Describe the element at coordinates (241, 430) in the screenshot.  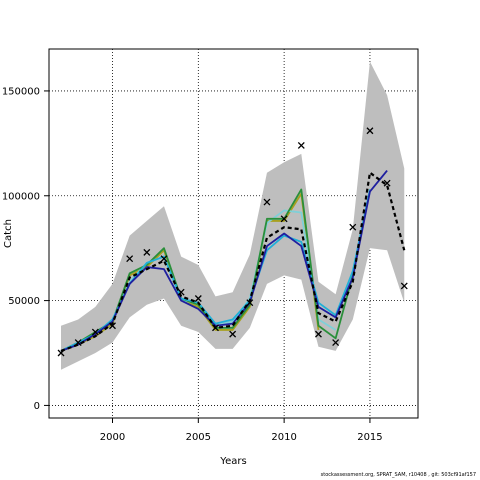
I see `x-axis: 2000 2005 2010 2015` at that location.